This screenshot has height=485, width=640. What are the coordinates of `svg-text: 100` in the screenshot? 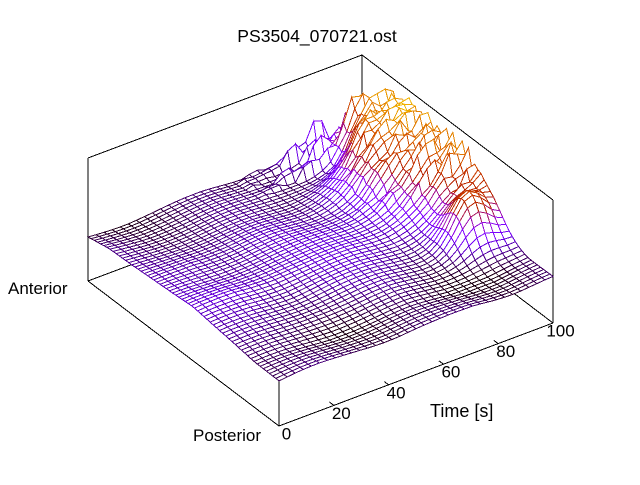 It's located at (560, 331).